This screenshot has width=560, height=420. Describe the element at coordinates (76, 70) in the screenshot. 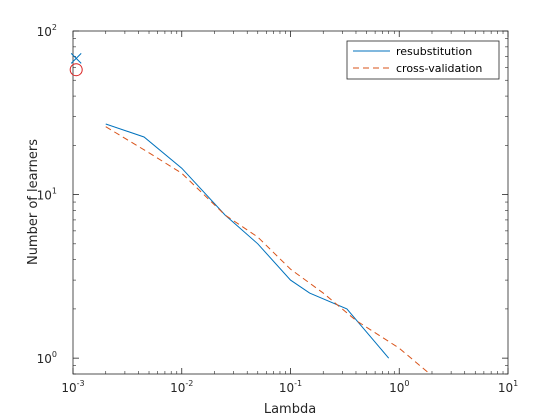

I see `marker-circle` at that location.